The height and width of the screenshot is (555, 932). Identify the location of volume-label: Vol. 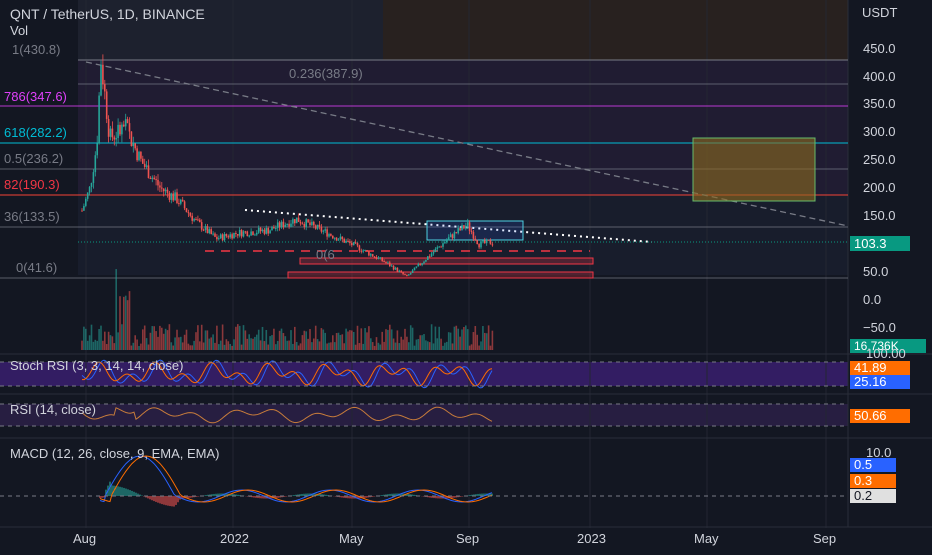
(19, 30).